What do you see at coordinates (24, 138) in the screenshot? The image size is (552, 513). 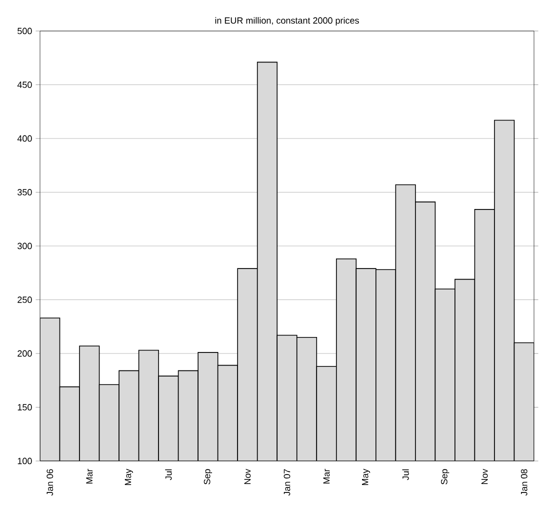 I see `y-tick-label: 400` at bounding box center [24, 138].